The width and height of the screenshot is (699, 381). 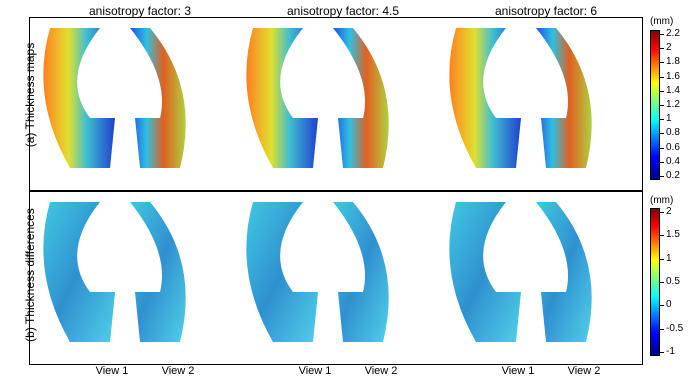 I want to click on colorbar-top-tick: 1.2, so click(x=670, y=104).